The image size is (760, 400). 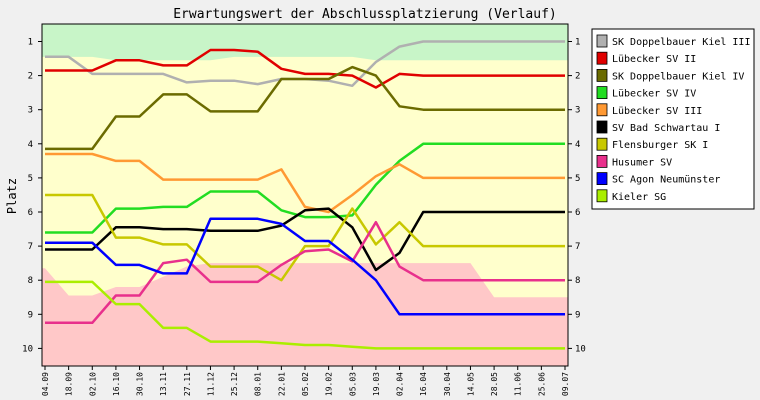 What do you see at coordinates (30, 315) in the screenshot?
I see `y-tick-label: 9` at bounding box center [30, 315].